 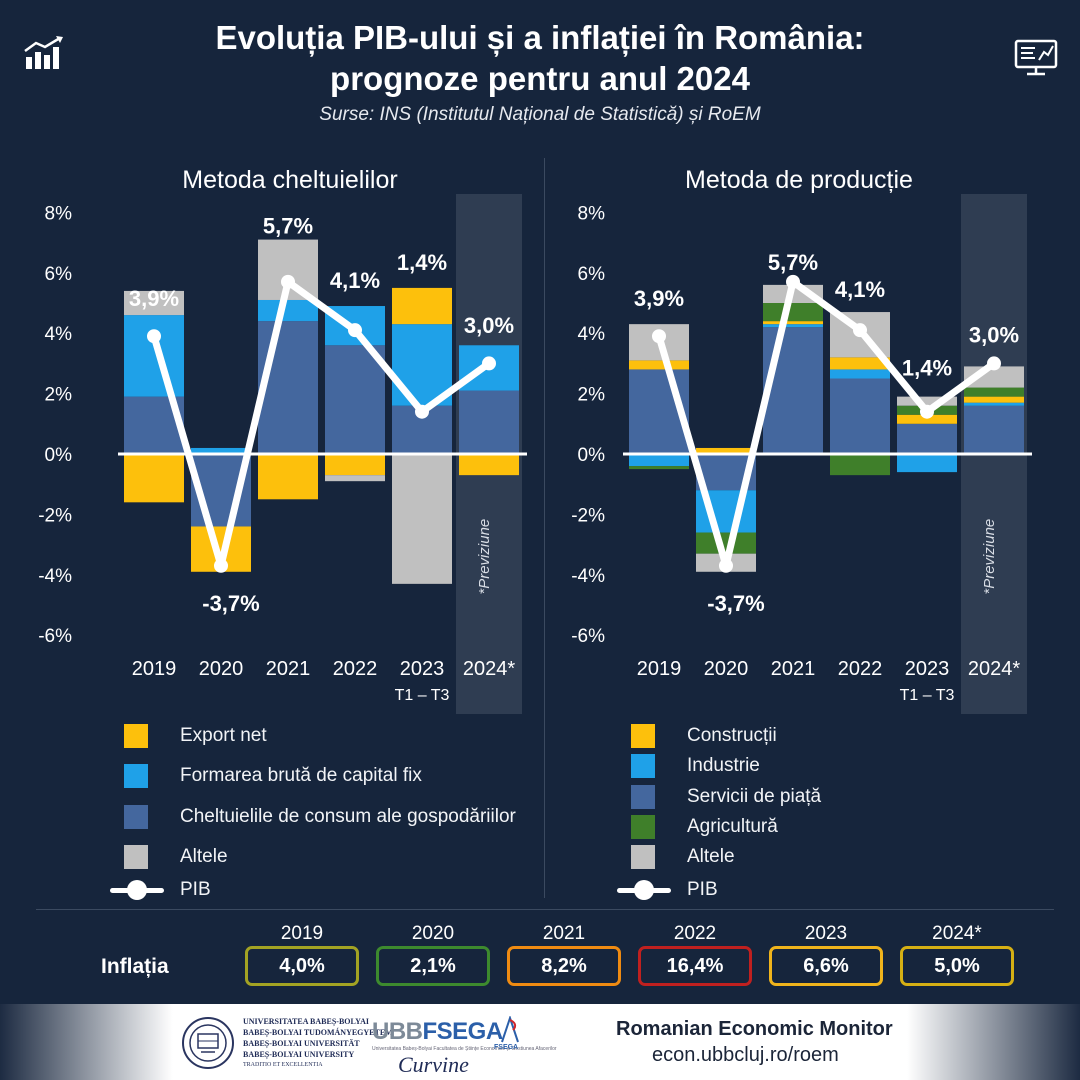 I want to click on vertical-divider, so click(x=544, y=528).